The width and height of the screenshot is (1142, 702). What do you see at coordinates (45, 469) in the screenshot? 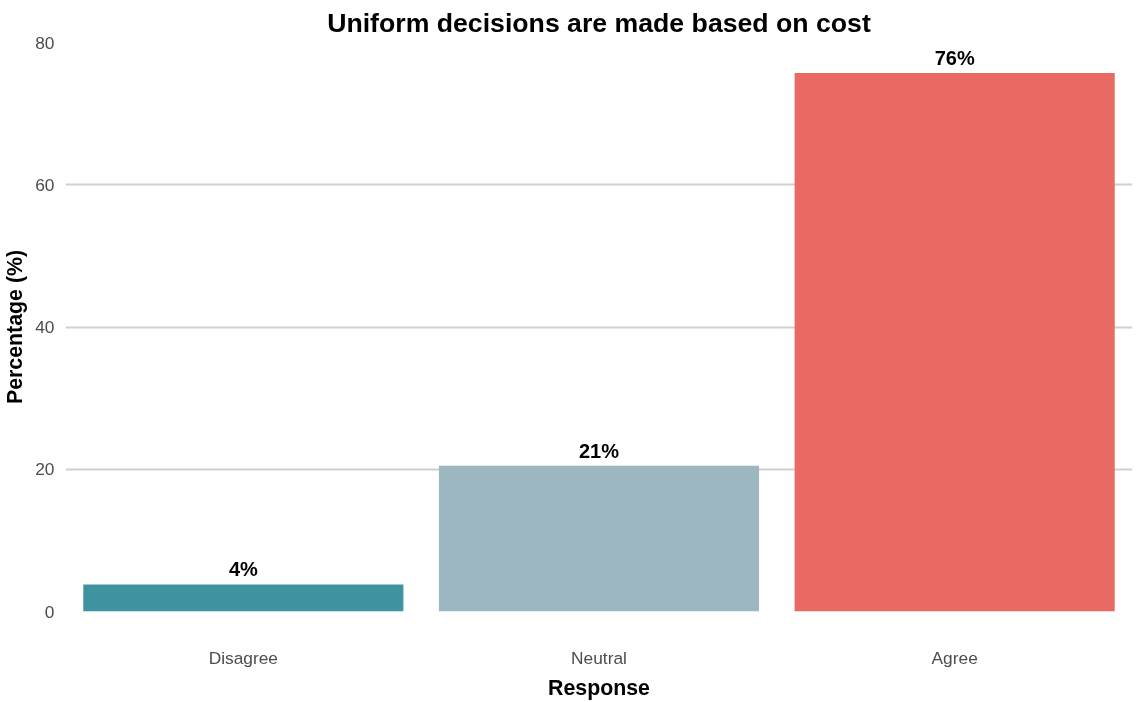
I see `y-tick-label: 20` at bounding box center [45, 469].